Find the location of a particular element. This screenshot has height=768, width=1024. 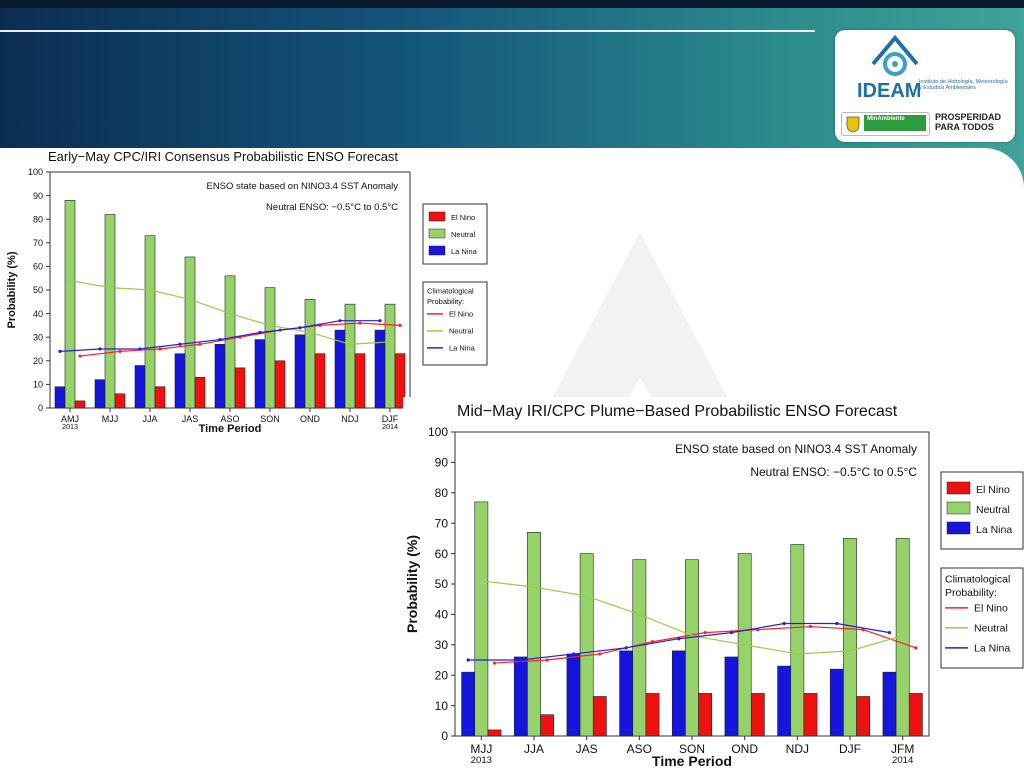

y-tick-label: 40 is located at coordinates (442, 615).